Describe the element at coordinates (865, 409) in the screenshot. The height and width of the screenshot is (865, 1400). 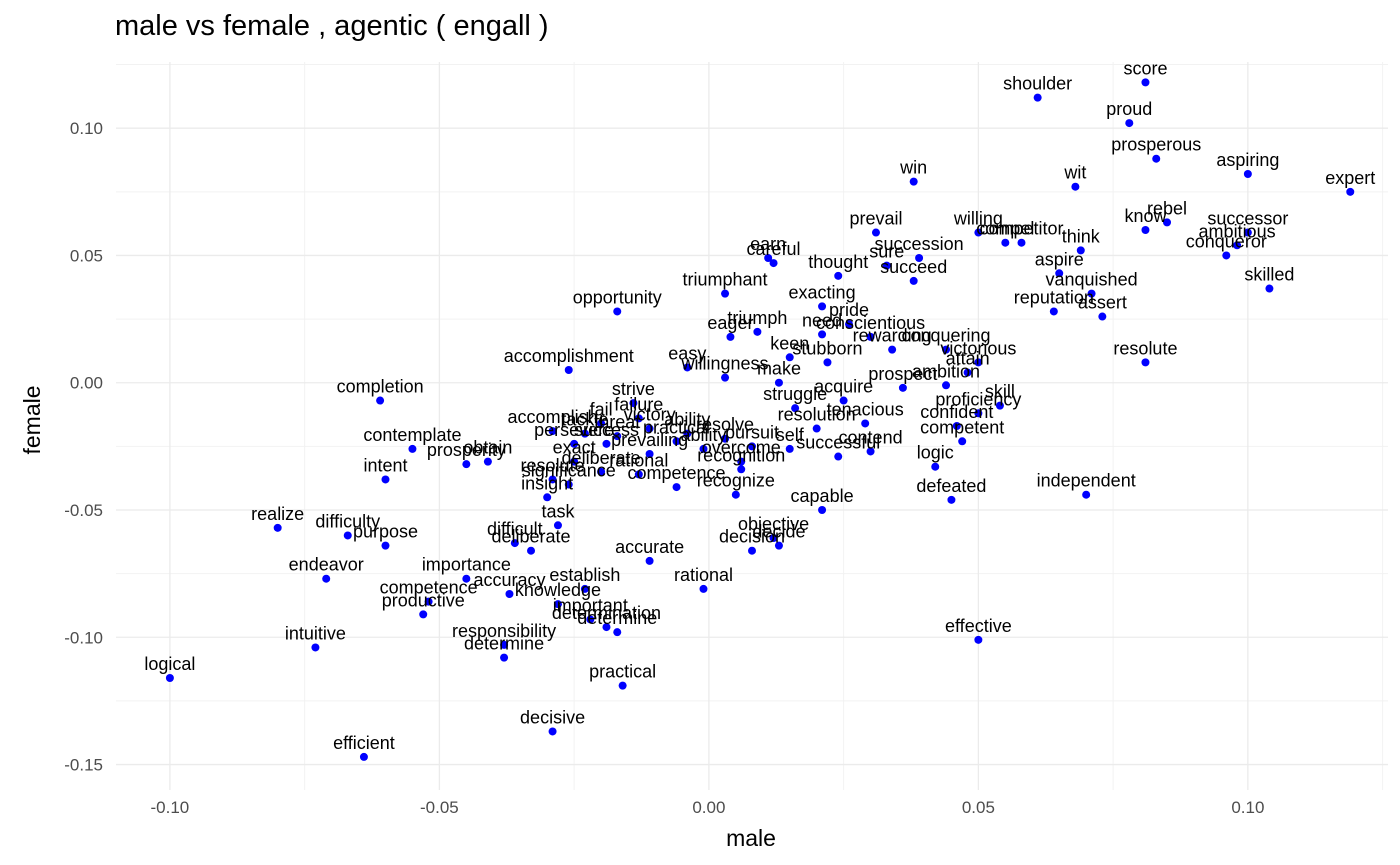
I see `point-label: tenacious` at that location.